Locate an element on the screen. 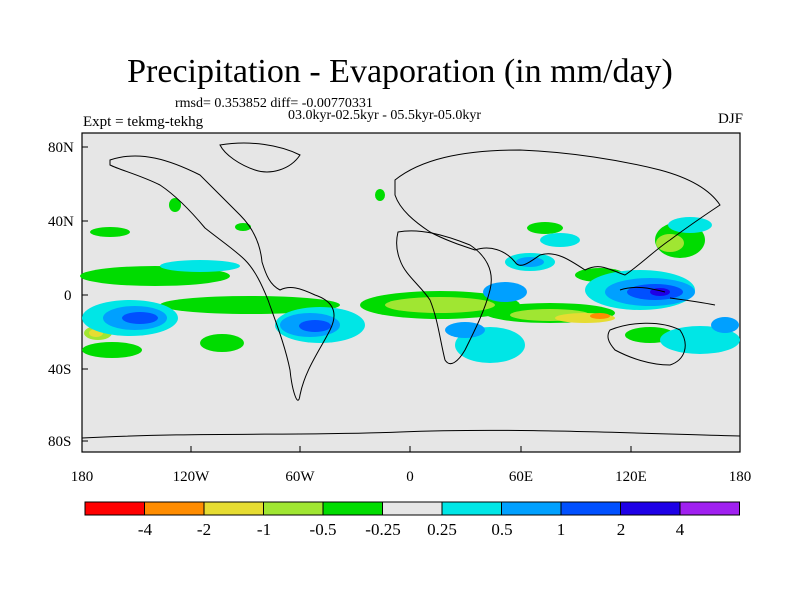 The width and height of the screenshot is (800, 600). lon-label-180e: 180 is located at coordinates (740, 477).